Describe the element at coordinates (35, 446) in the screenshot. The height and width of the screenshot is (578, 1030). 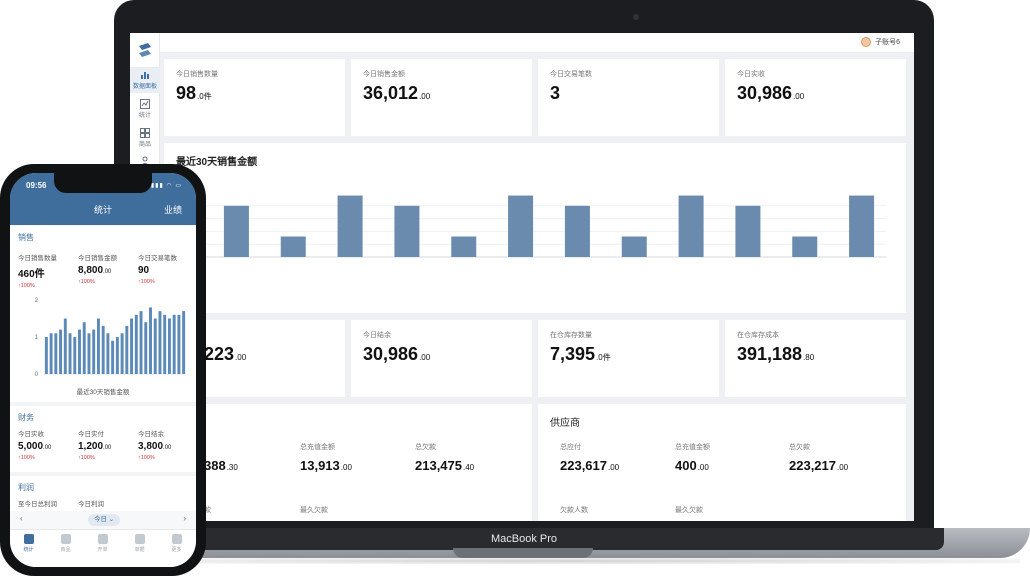
I see `stat-received: 今日实收 5,000.00 ↑100%` at that location.